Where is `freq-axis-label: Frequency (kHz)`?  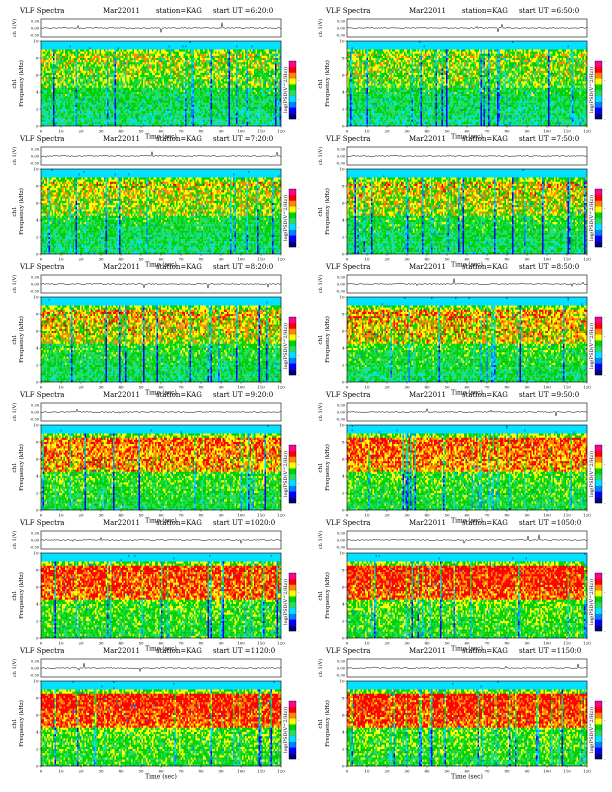 freq-axis-label: Frequency (kHz) is located at coordinates (327, 467).